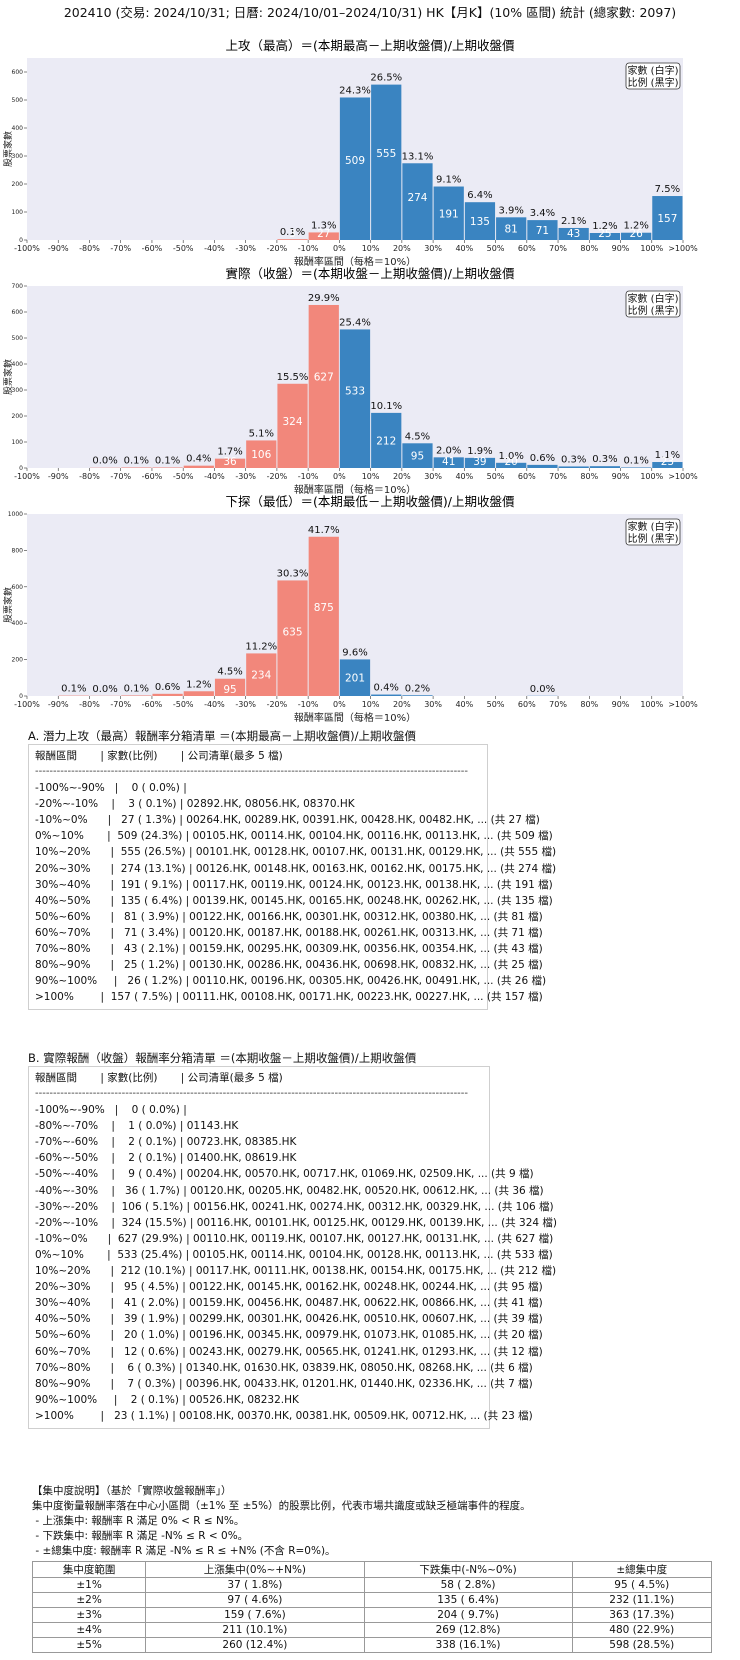  What do you see at coordinates (18, 72) in the screenshot?
I see `y-tick-label: 600` at bounding box center [18, 72].